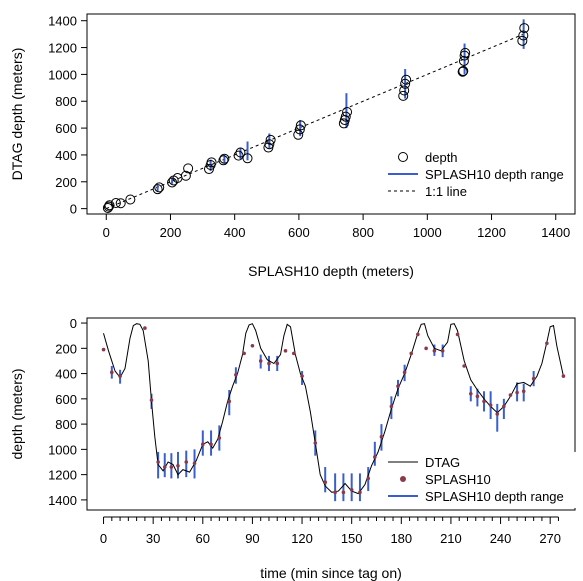 The height and width of the screenshot is (581, 583). What do you see at coordinates (352, 538) in the screenshot?
I see `x-tick-label: 150` at bounding box center [352, 538].